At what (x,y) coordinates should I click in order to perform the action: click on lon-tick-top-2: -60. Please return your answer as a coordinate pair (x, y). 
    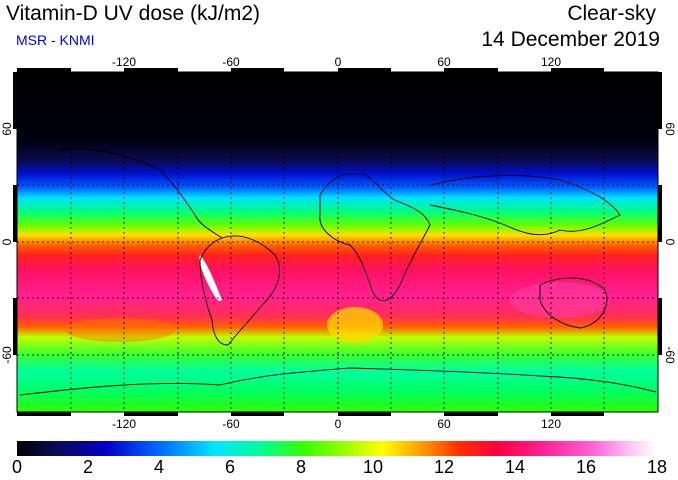
    Looking at the image, I should click on (231, 62).